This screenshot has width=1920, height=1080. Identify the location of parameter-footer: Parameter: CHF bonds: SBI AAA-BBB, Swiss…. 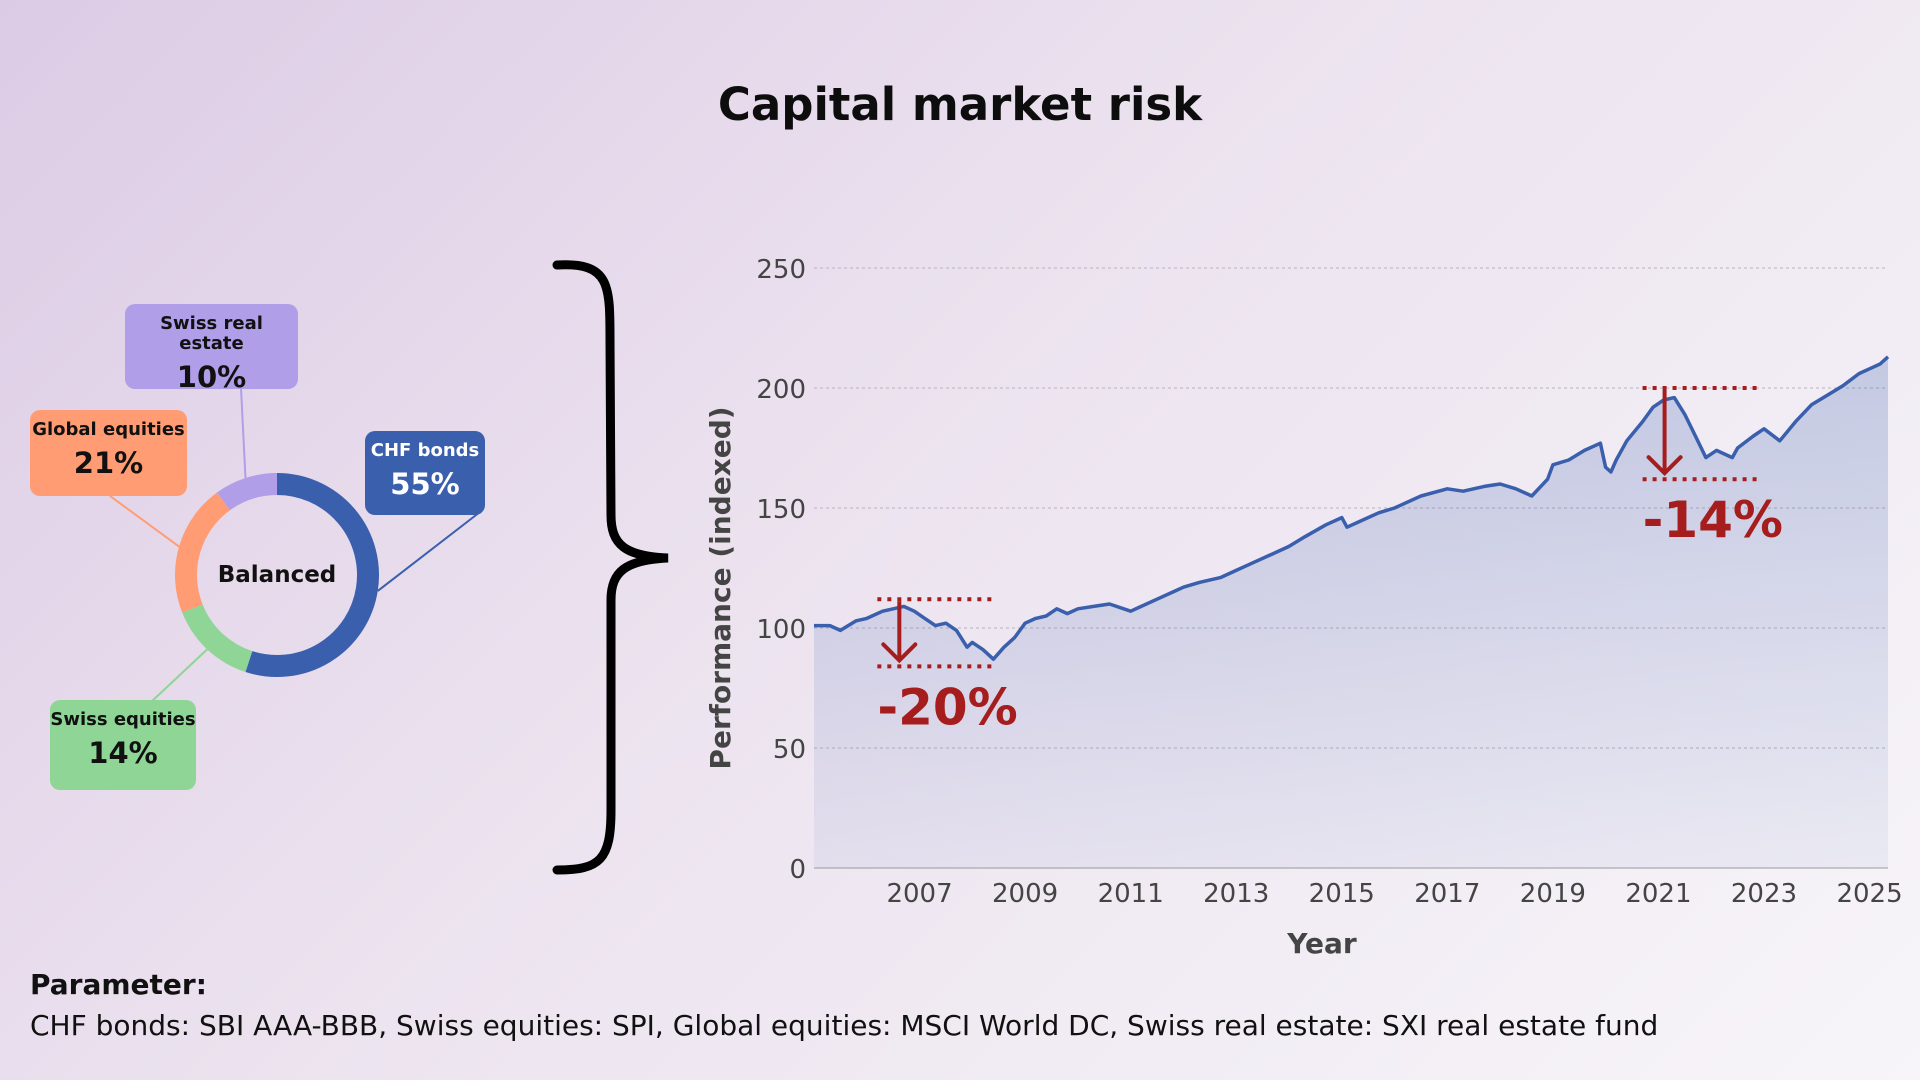
(844, 1005).